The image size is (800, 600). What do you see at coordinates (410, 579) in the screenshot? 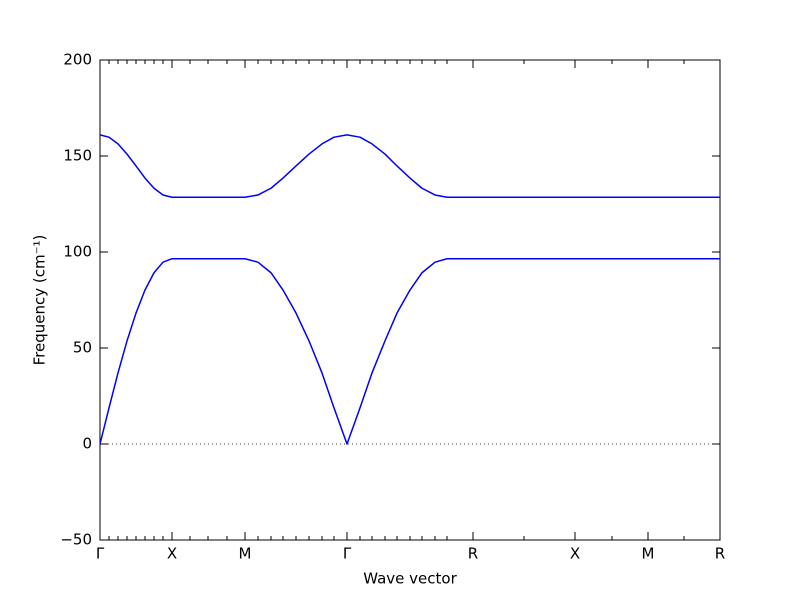
I see `x-axis-label: Wave vector` at bounding box center [410, 579].